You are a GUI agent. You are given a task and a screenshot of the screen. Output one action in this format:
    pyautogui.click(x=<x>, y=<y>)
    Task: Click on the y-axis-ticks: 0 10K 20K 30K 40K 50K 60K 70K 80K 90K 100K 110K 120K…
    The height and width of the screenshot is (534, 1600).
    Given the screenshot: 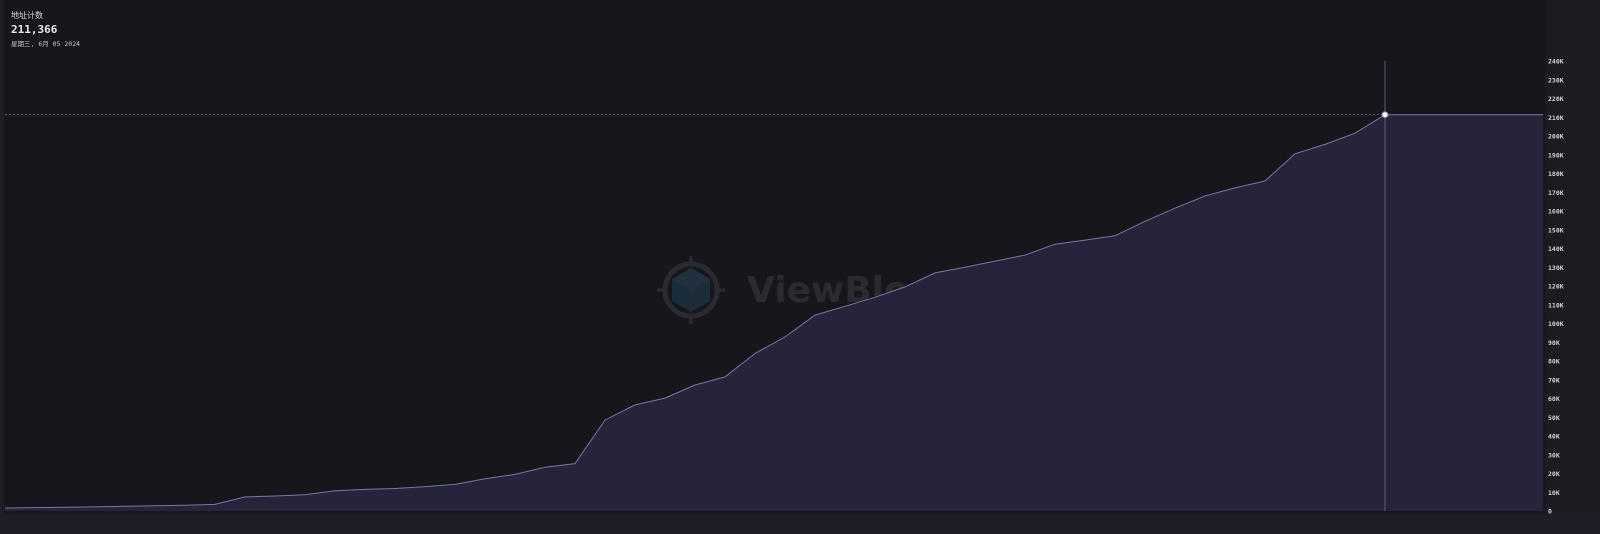 What is the action you would take?
    pyautogui.click(x=1556, y=287)
    